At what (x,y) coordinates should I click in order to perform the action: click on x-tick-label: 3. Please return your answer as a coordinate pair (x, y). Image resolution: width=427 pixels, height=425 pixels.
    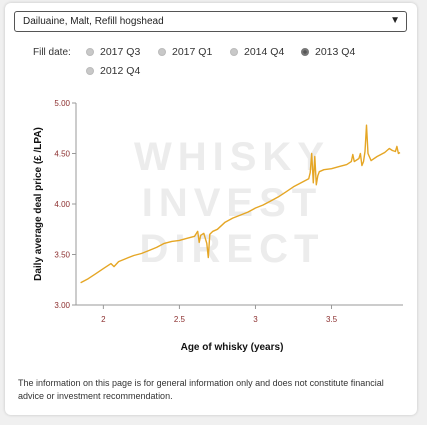
    Looking at the image, I should click on (255, 319).